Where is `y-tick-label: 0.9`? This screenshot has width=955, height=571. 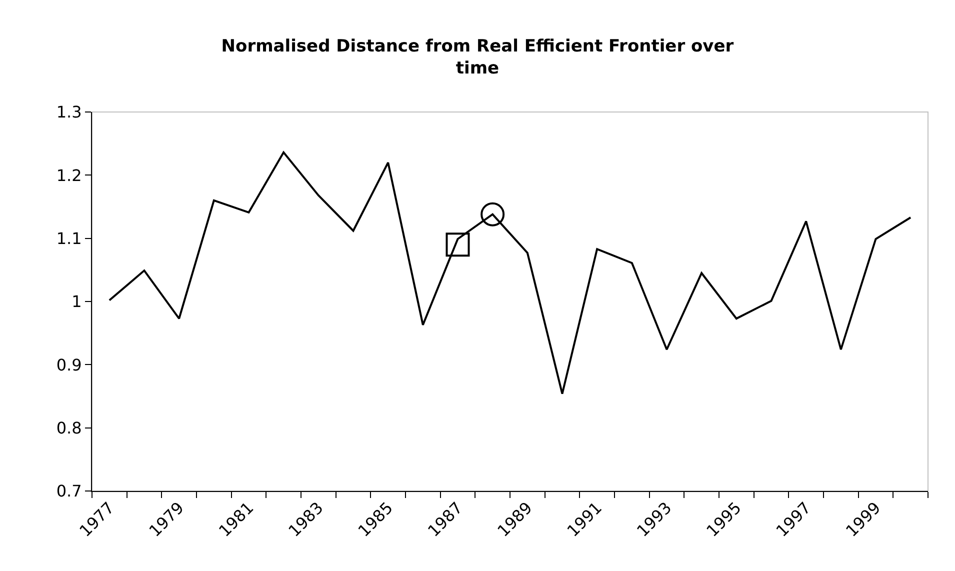
y-tick-label: 0.9 is located at coordinates (69, 364).